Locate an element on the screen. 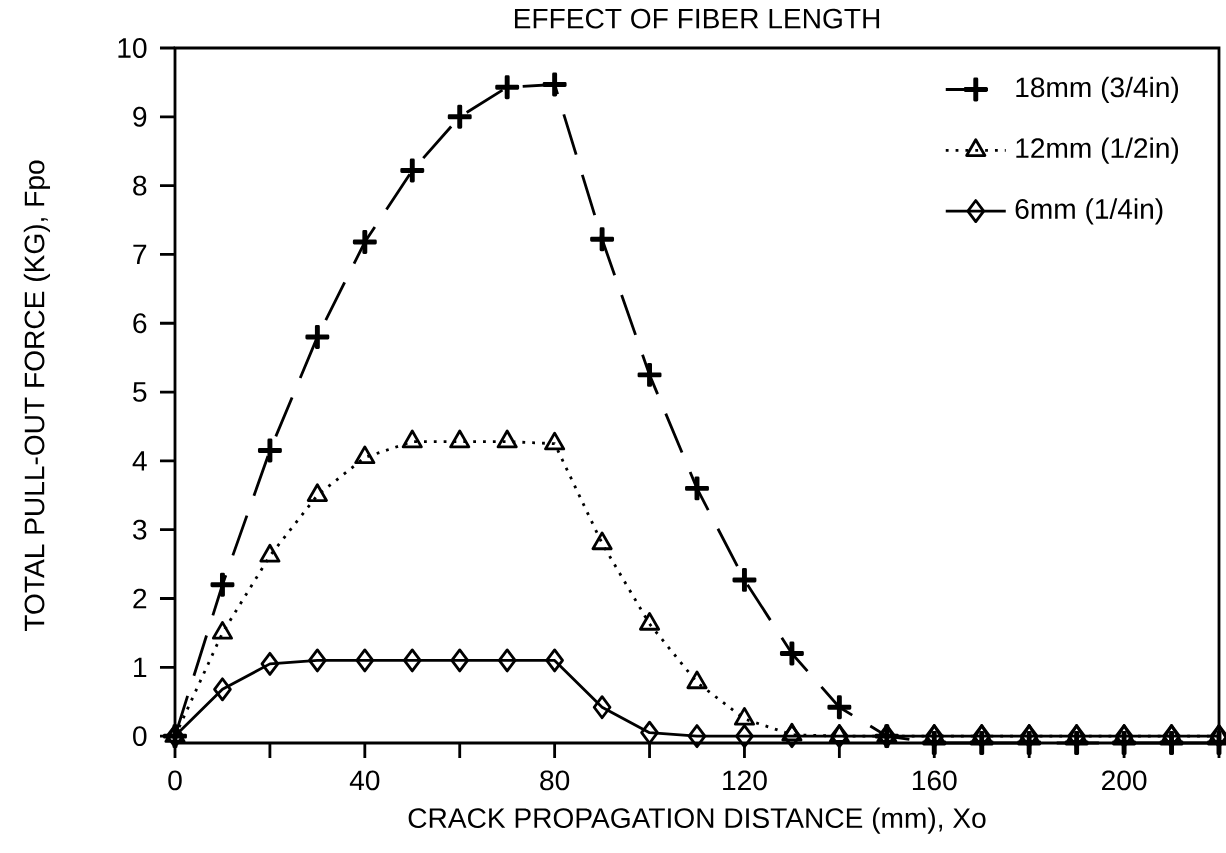 Image resolution: width=1226 pixels, height=853 pixels. y-tick-label: 3 is located at coordinates (139, 529).